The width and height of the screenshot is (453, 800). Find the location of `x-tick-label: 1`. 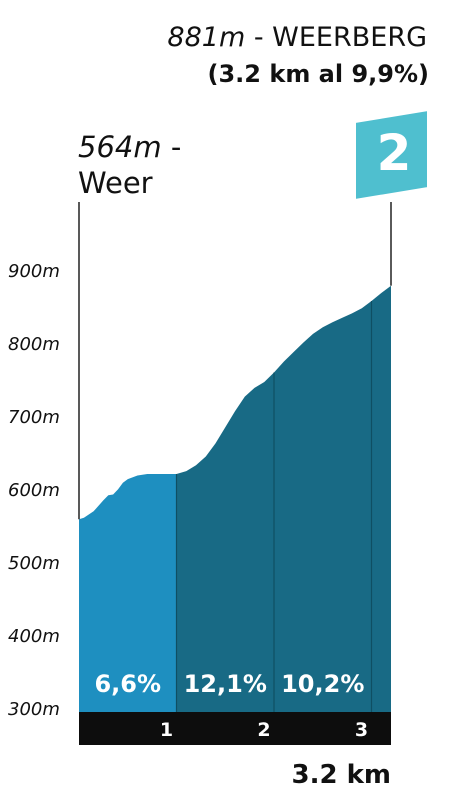

x-tick-label: 1 is located at coordinates (166, 730).